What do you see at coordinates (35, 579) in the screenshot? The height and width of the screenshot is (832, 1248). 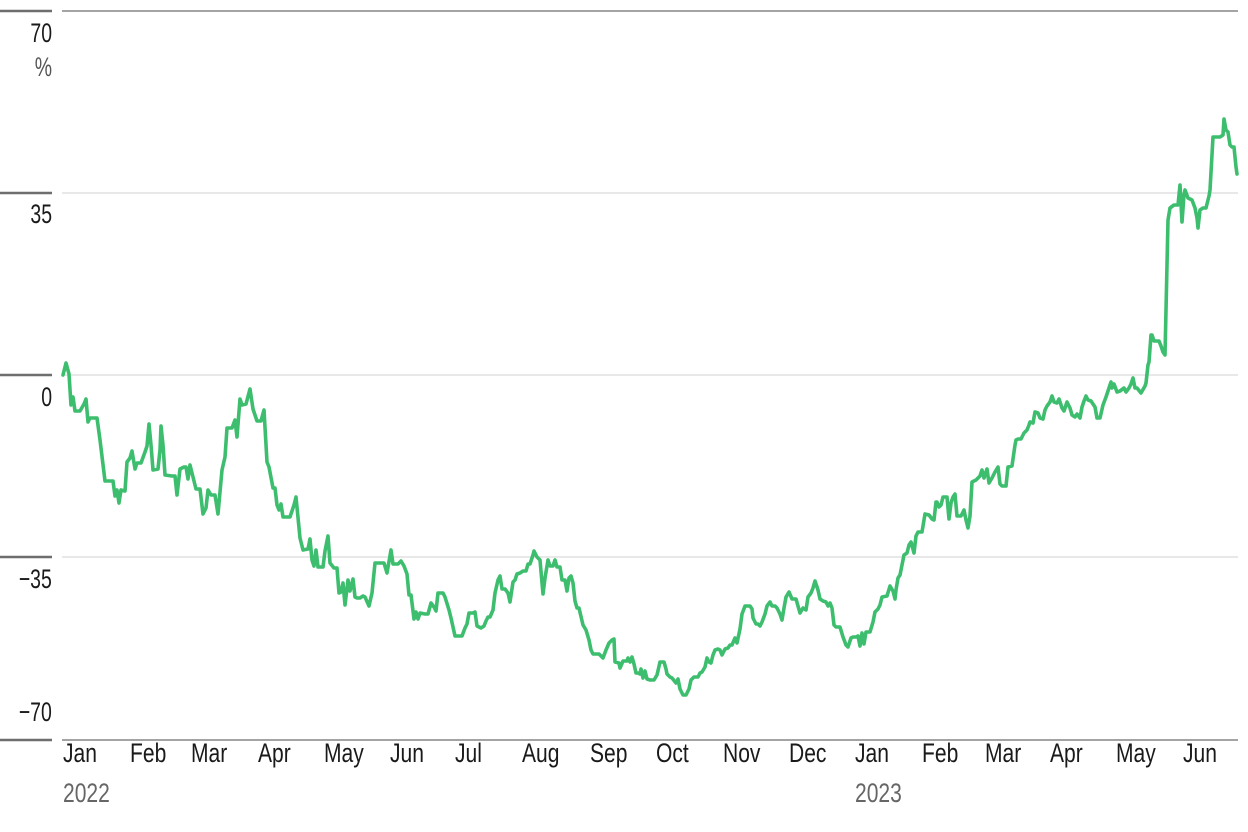 I see `y-axis-tick-label: −35` at bounding box center [35, 579].